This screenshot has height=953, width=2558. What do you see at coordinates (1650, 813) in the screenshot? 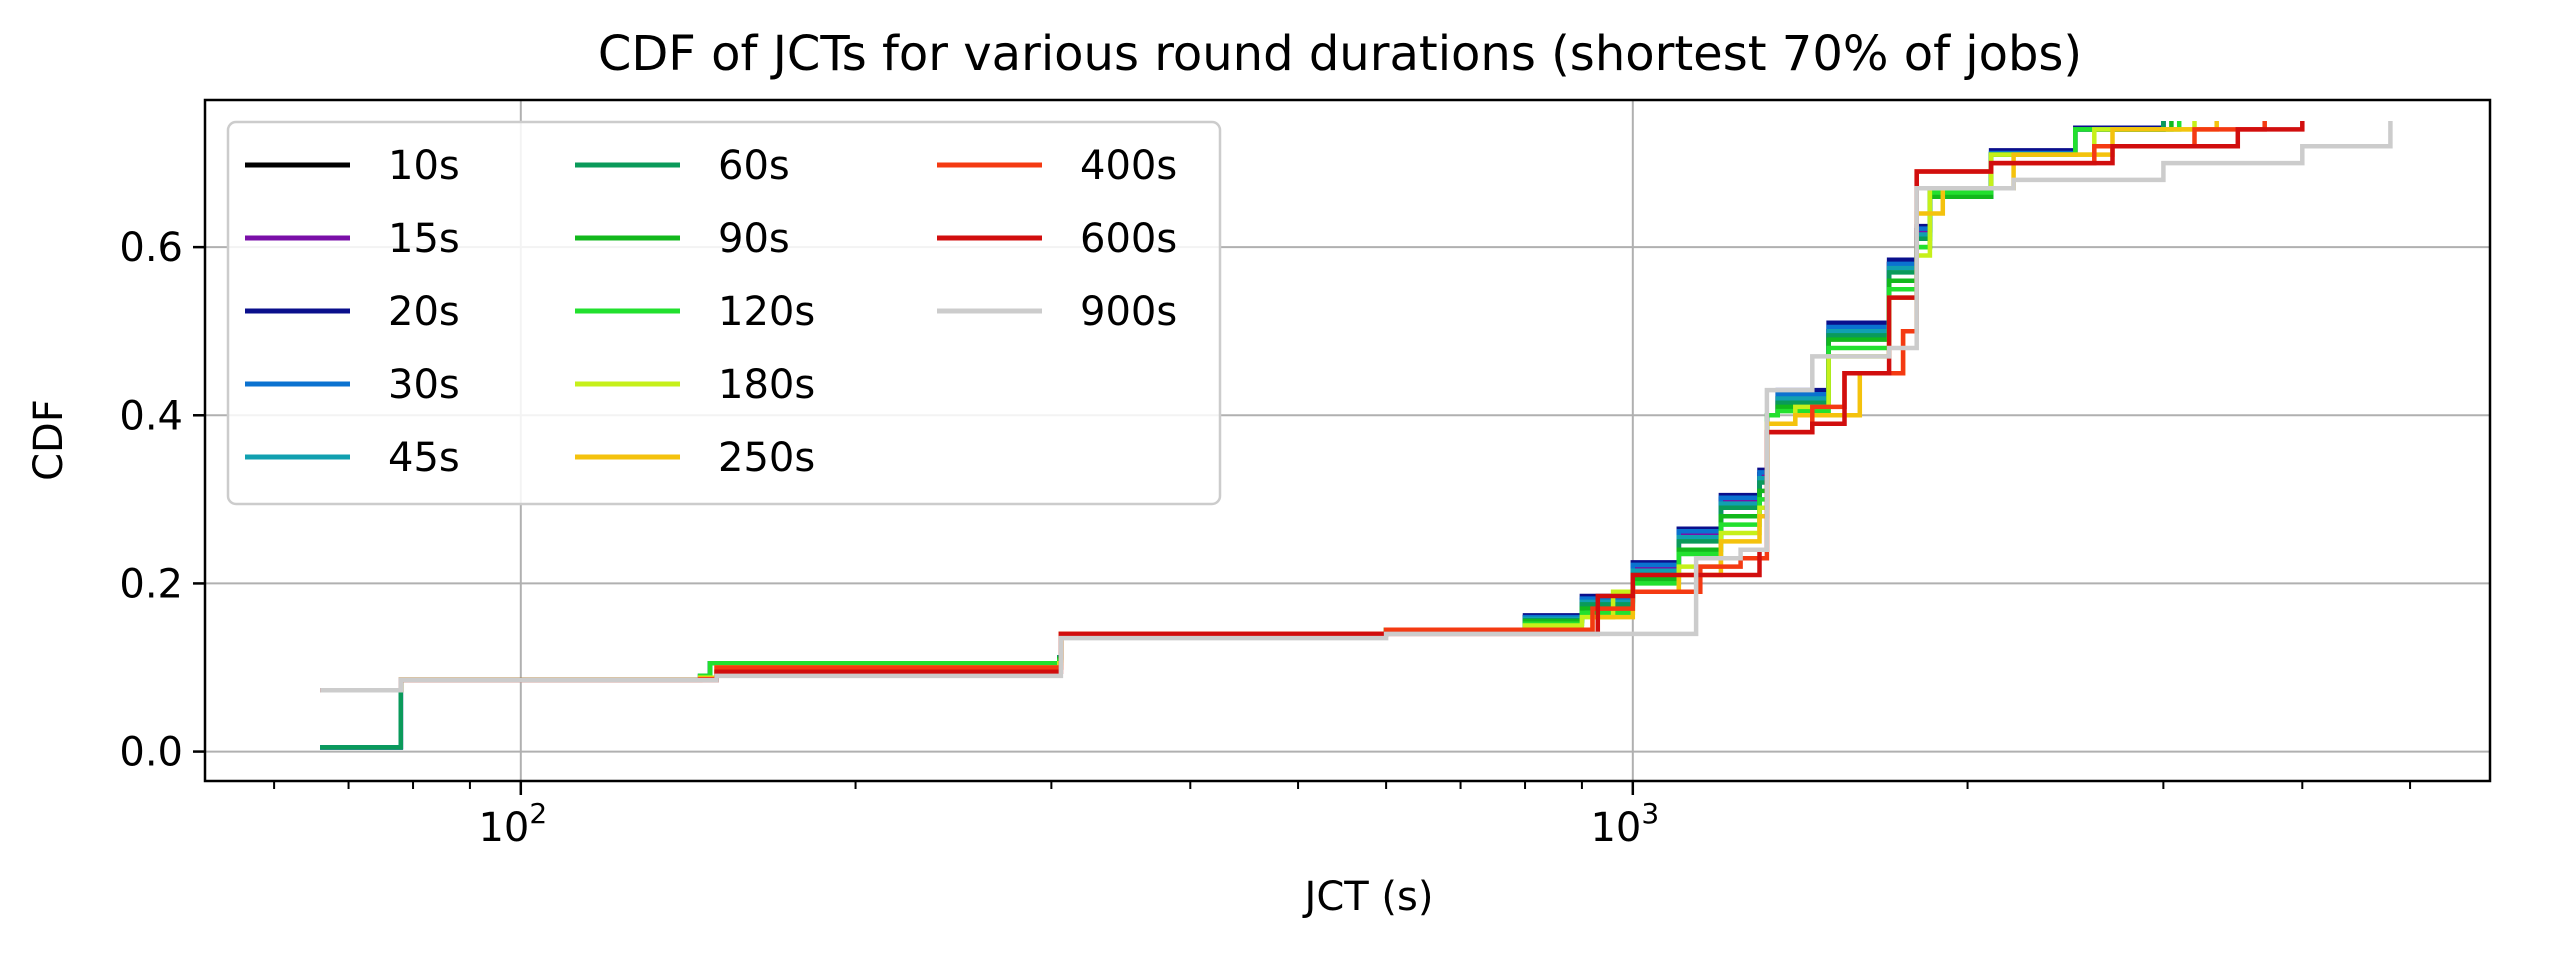
I see `x-tick-exponent: 3` at bounding box center [1650, 813].